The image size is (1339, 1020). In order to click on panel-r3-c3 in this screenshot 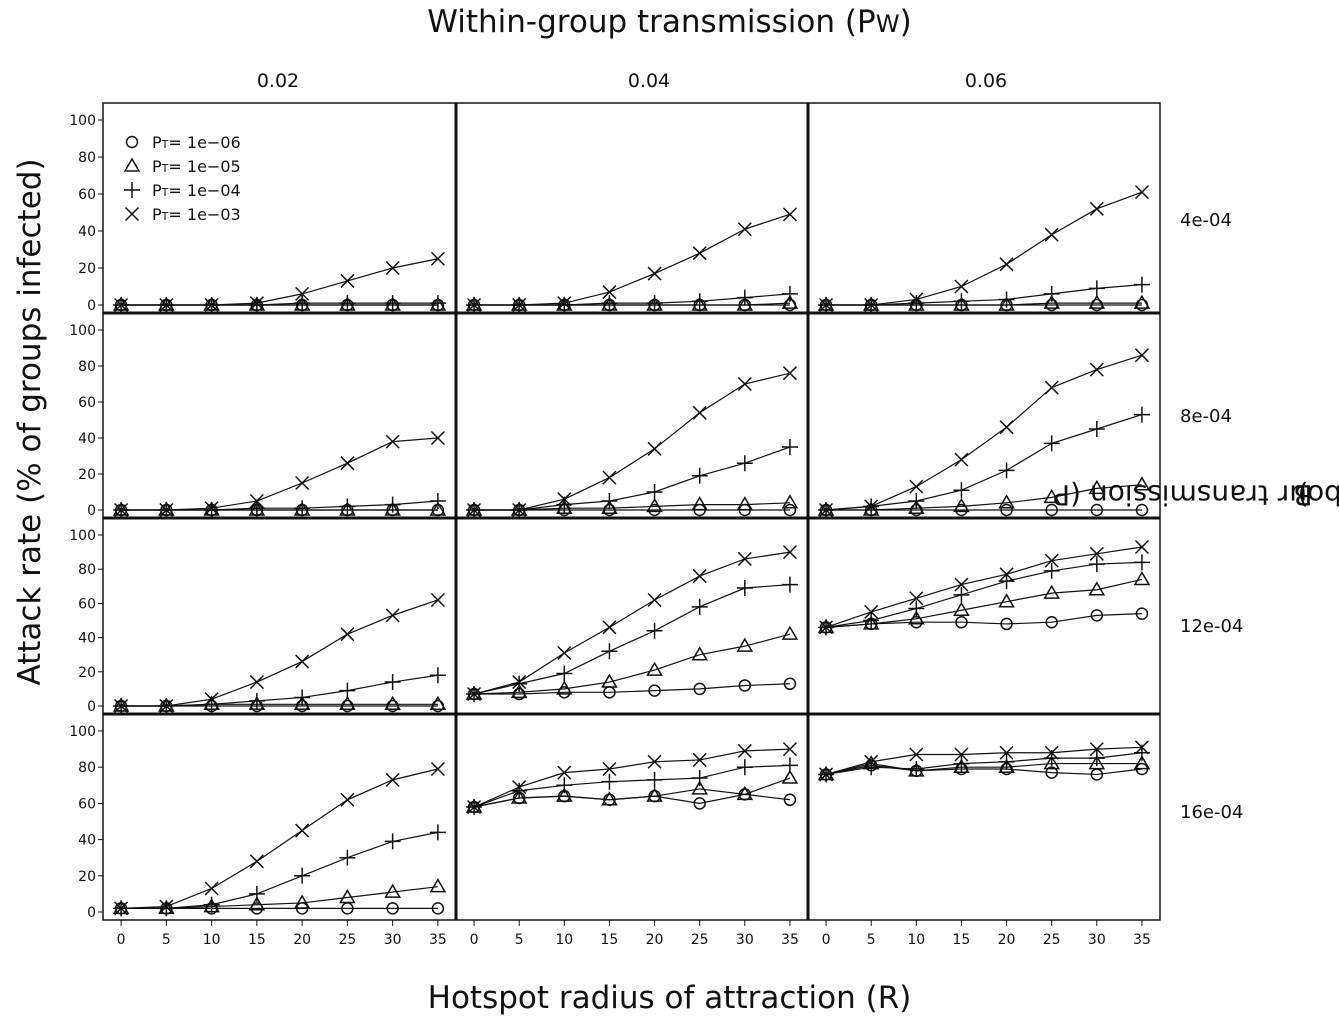, I will do `click(984, 587)`.